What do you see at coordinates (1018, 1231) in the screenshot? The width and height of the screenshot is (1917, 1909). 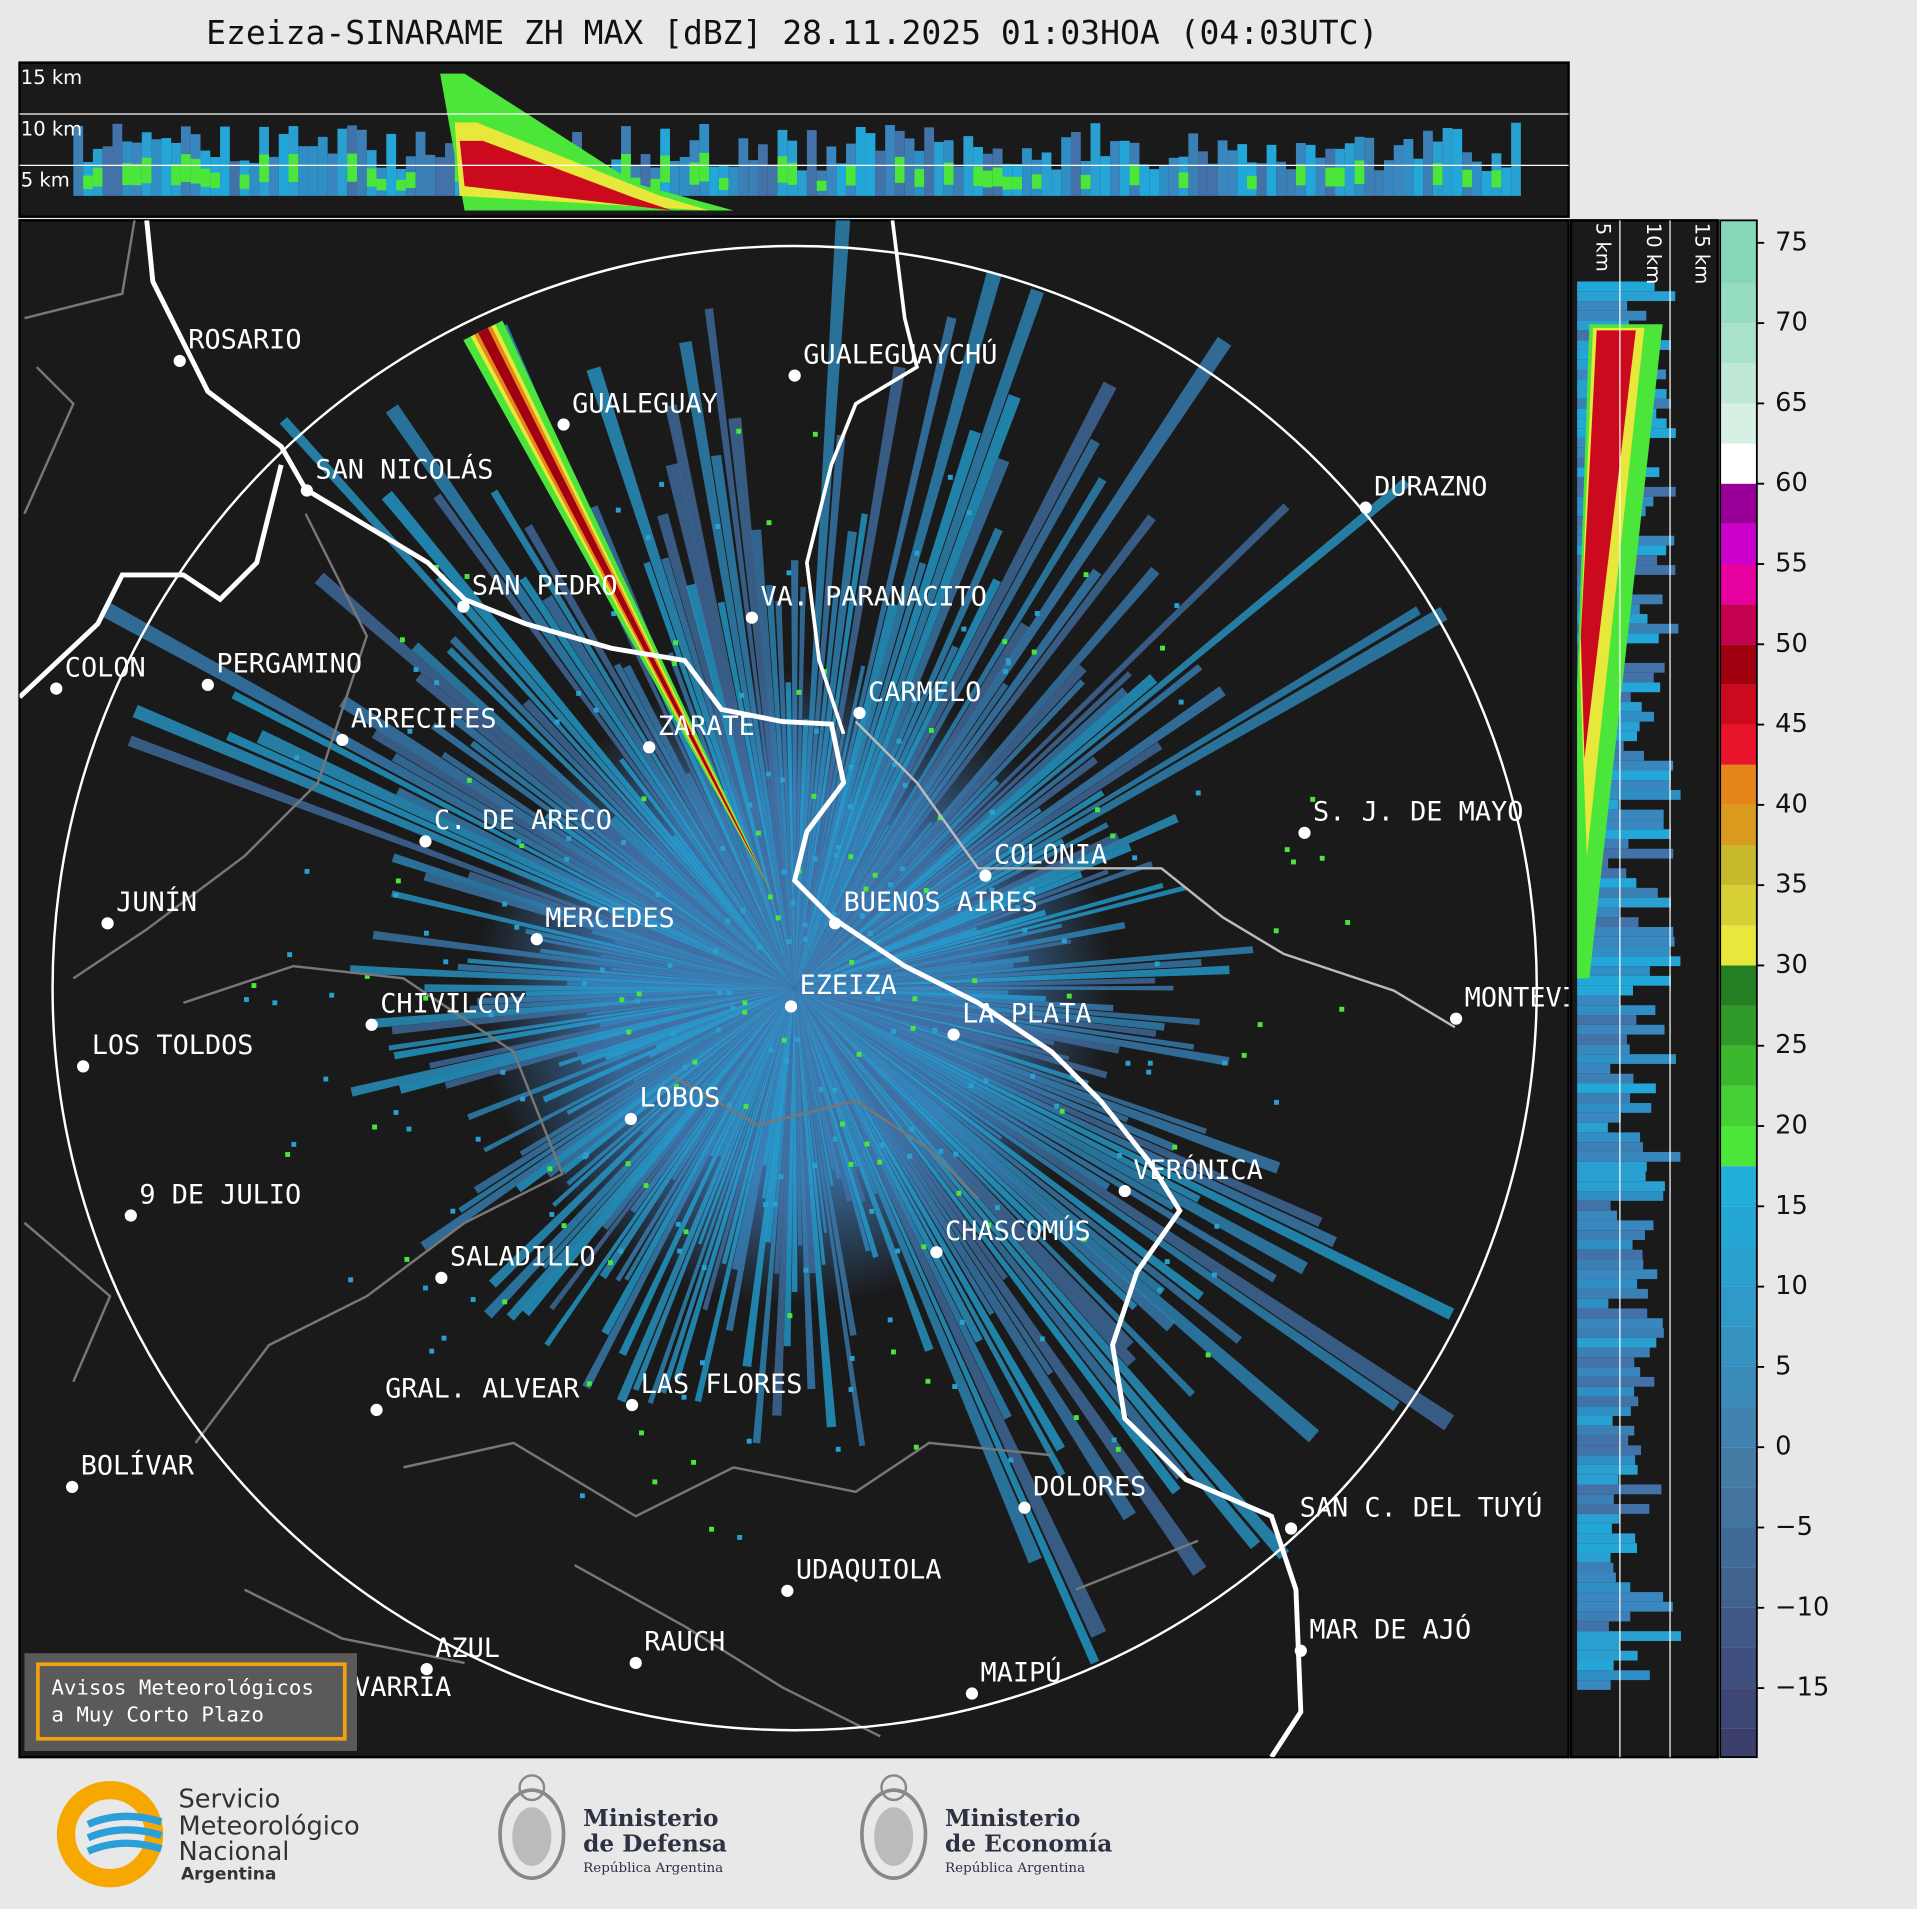 I see `city-label: CHASCOMÚS` at bounding box center [1018, 1231].